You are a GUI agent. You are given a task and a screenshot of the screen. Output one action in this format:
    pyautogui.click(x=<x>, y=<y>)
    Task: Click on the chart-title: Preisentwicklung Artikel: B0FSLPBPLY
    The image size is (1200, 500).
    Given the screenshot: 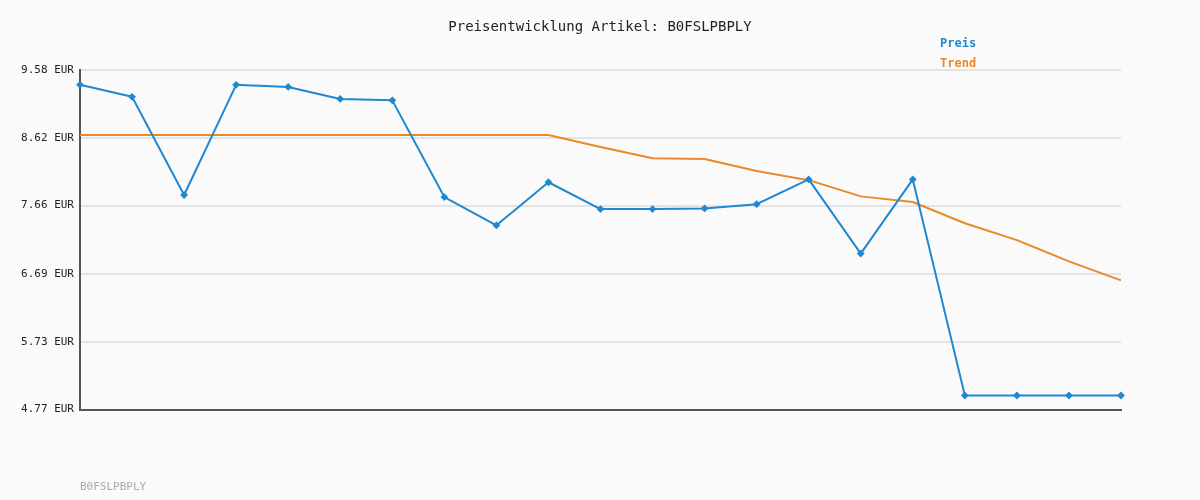 What is the action you would take?
    pyautogui.click(x=600, y=26)
    